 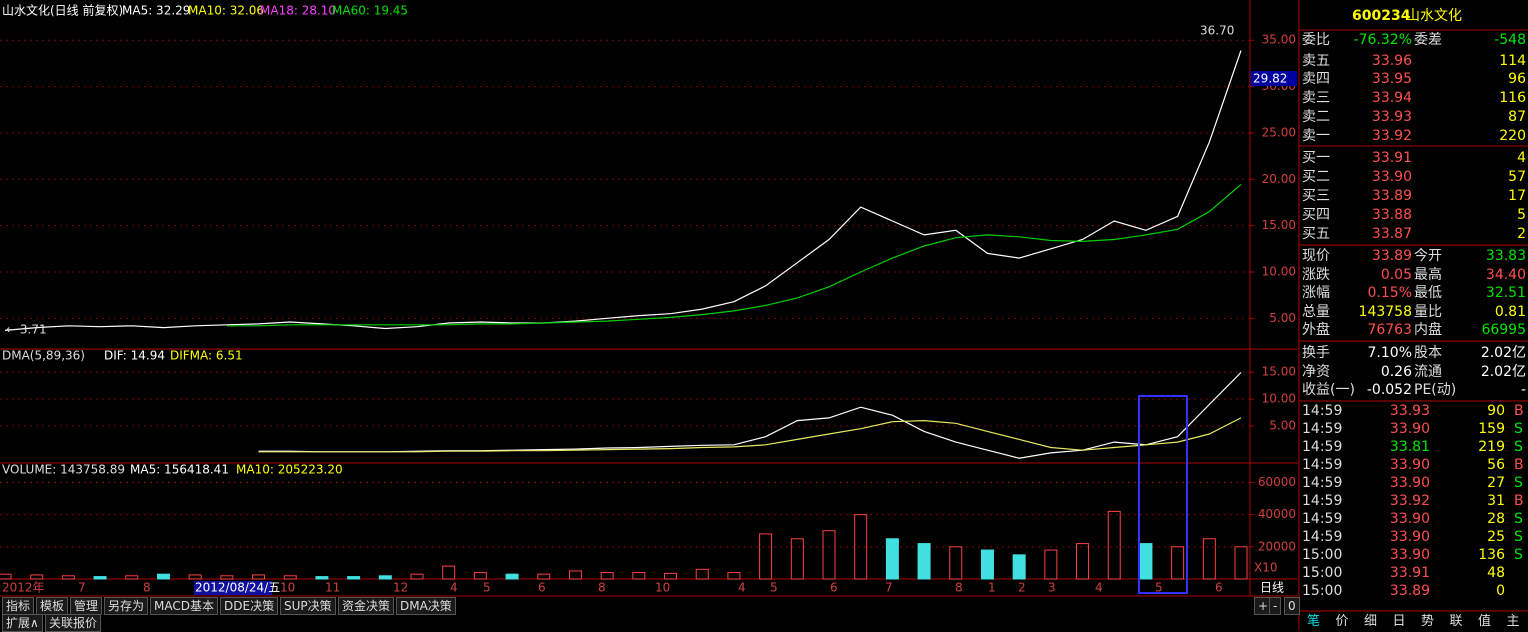 What do you see at coordinates (1505, 274) in the screenshot?
I see `stat-value: 34.40` at bounding box center [1505, 274].